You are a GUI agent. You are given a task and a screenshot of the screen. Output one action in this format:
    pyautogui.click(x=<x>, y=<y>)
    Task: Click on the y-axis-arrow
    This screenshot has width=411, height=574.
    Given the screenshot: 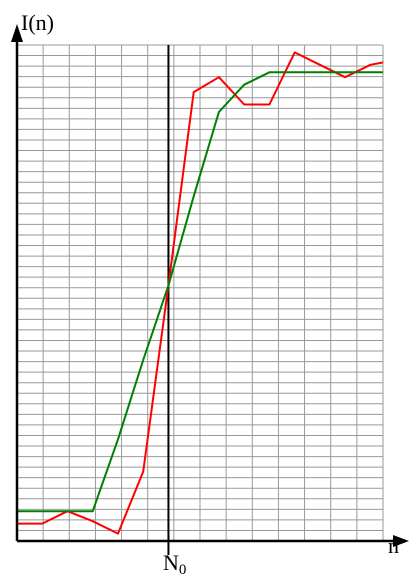 What is the action you would take?
    pyautogui.click(x=17, y=33)
    